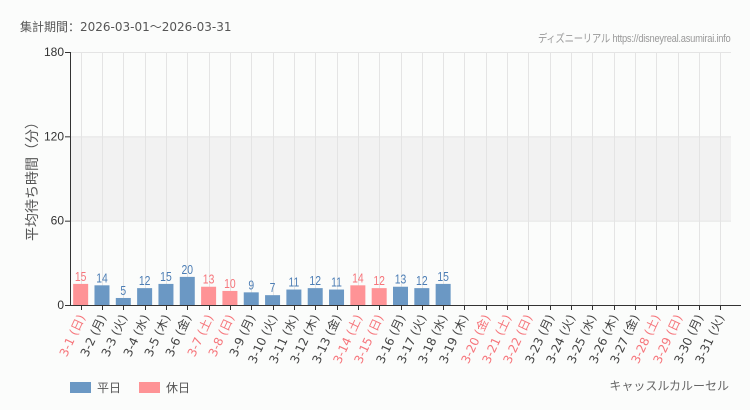  Describe the element at coordinates (54, 52) in the screenshot. I see `y-tick-label: 180` at that location.